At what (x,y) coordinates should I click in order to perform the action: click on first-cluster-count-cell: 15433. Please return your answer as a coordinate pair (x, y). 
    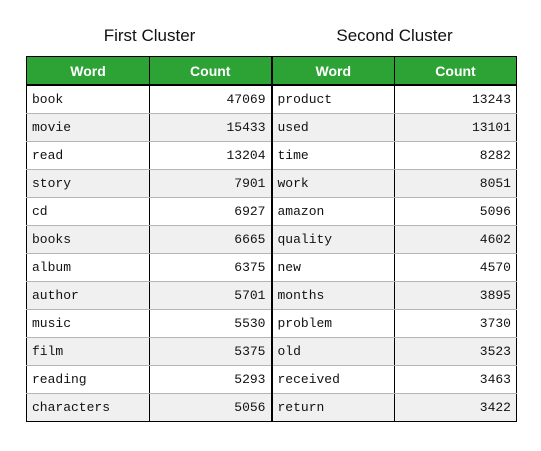
    Looking at the image, I should click on (210, 127).